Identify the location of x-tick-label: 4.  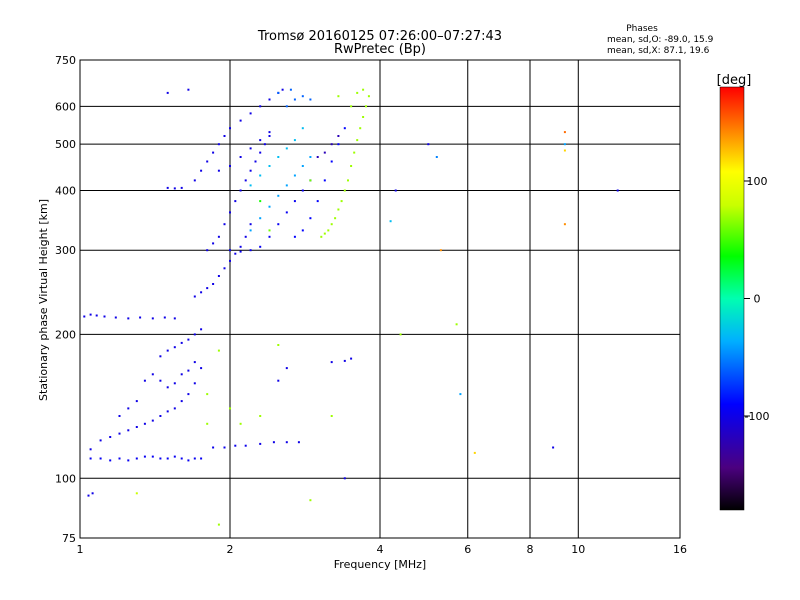
(380, 549).